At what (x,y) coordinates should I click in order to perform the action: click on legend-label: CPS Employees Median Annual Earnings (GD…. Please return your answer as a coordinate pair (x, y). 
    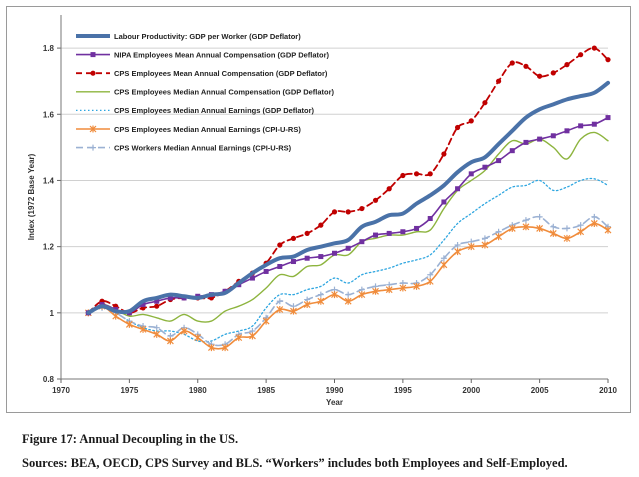
    Looking at the image, I should click on (214, 110).